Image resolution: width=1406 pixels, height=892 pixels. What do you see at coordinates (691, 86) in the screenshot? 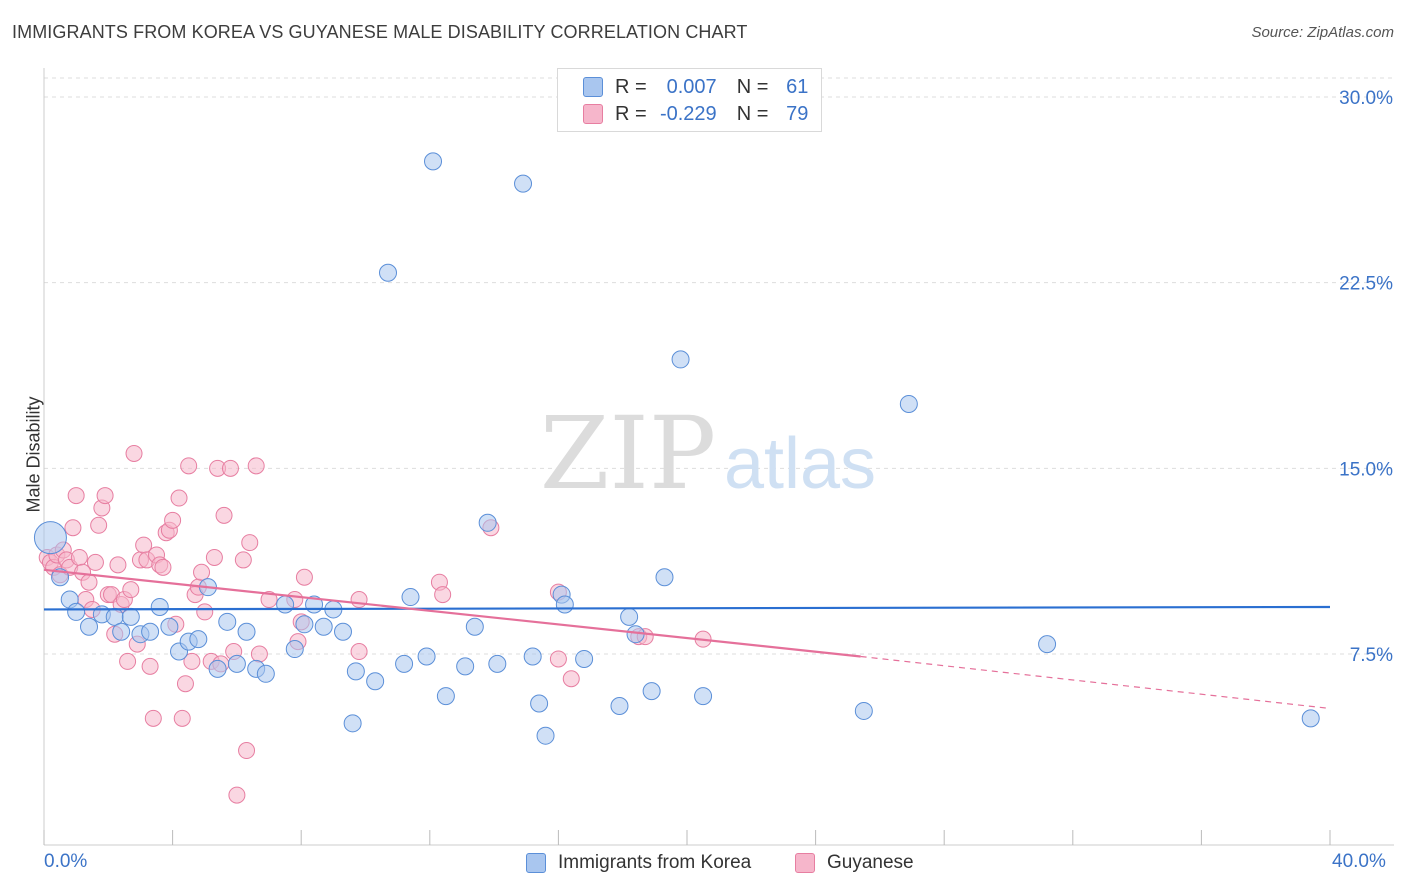
I see `legend-r-value: 0.007` at bounding box center [691, 86].